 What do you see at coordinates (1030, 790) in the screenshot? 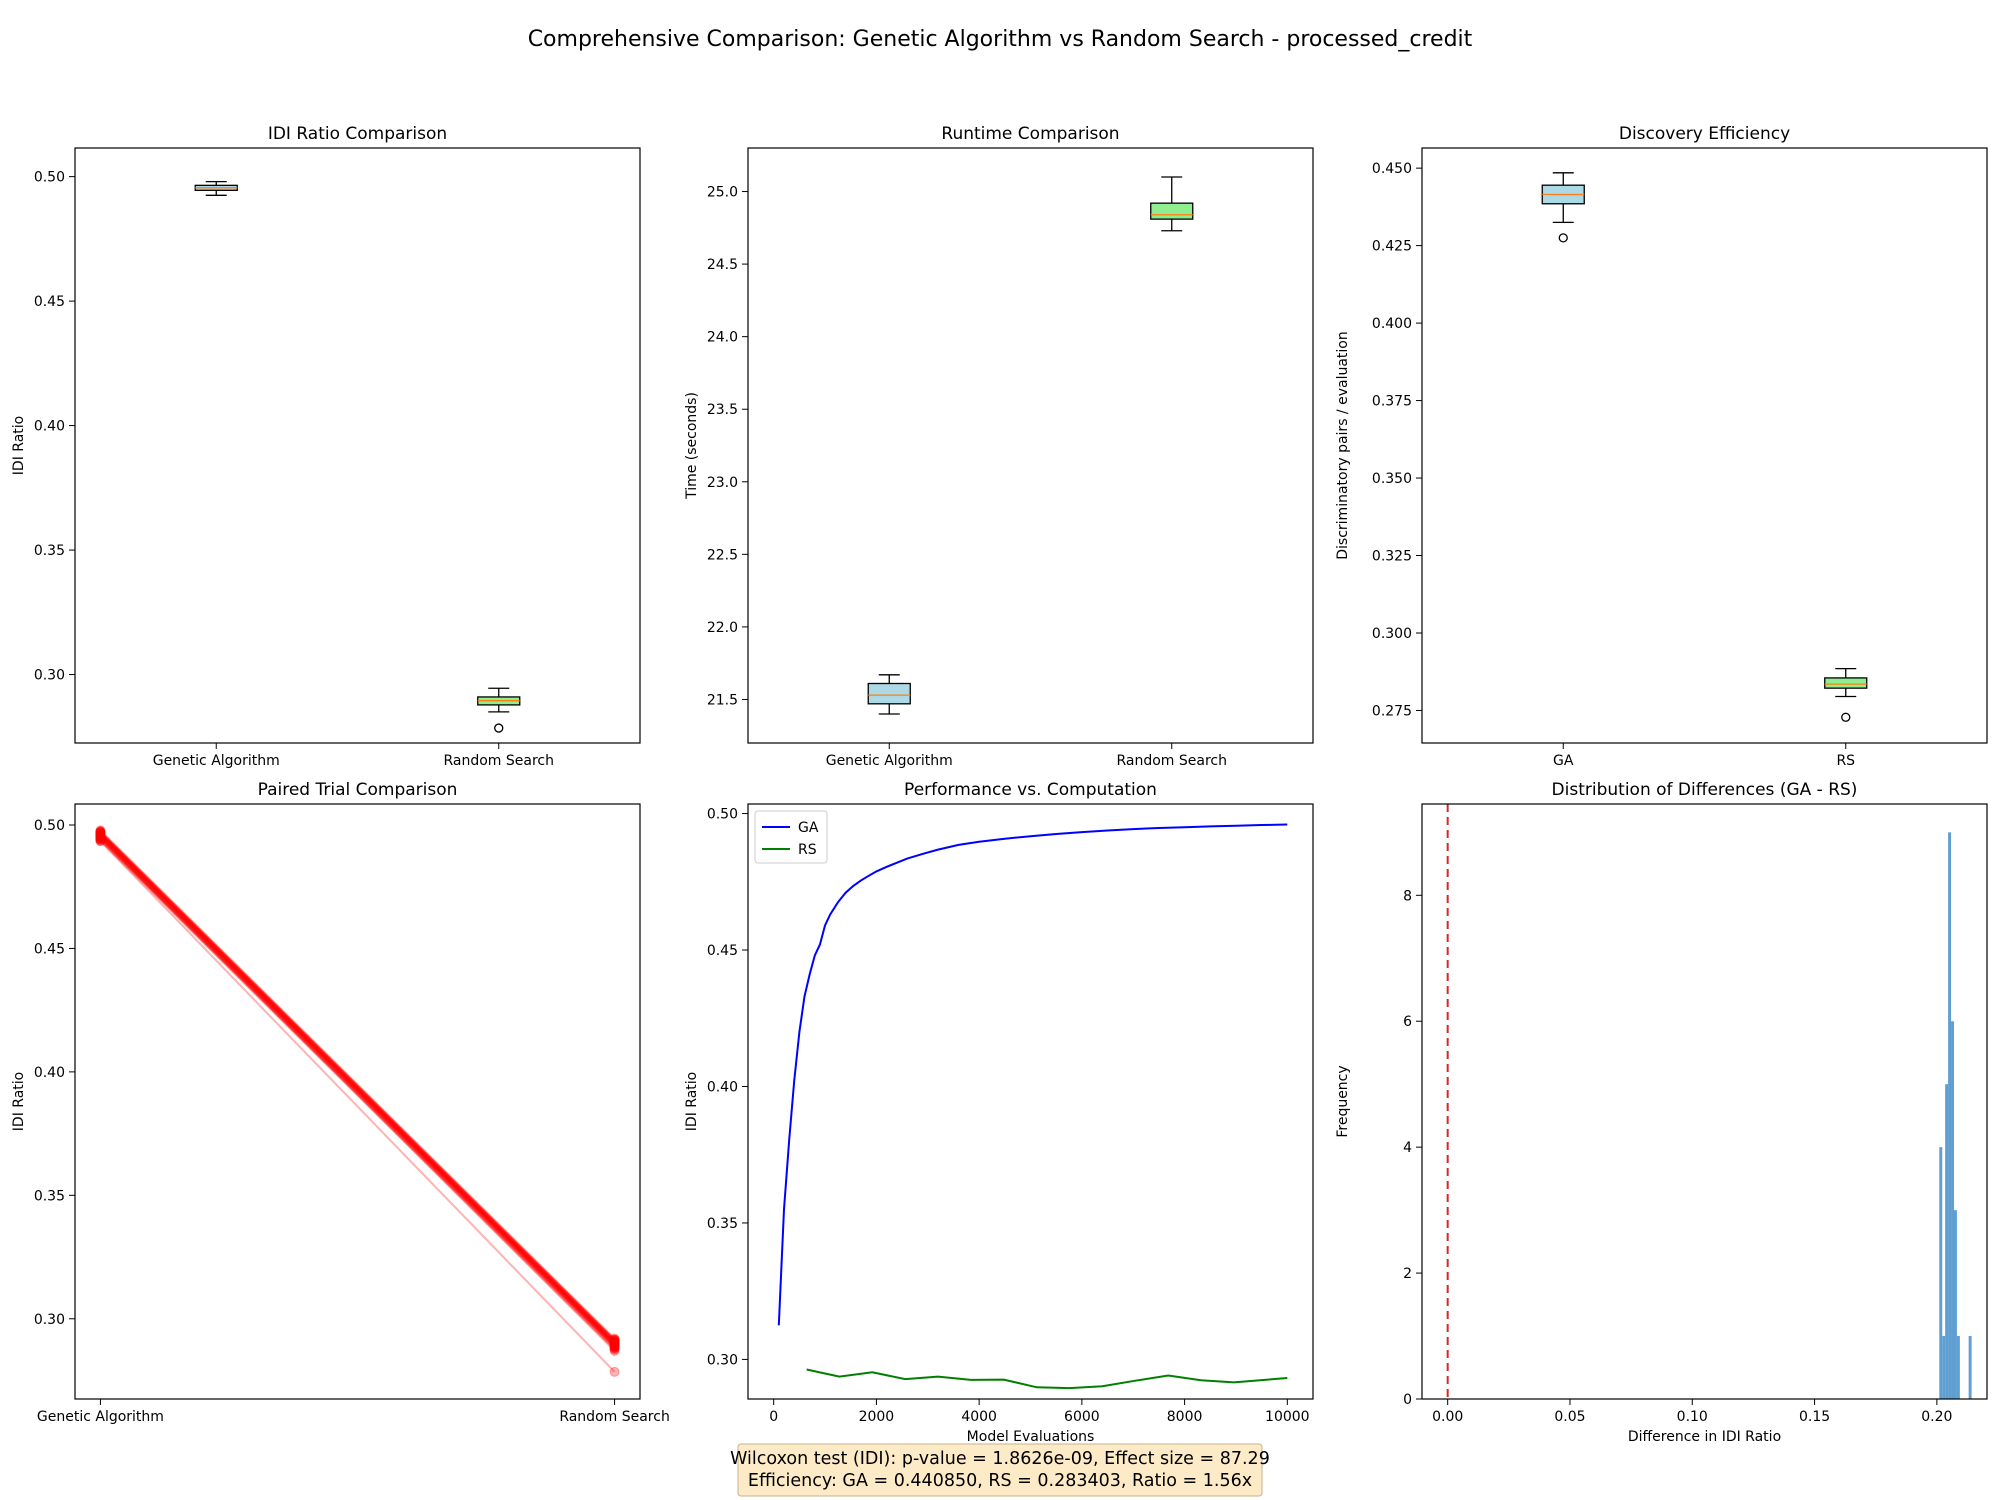
I see `panel-title: Performance vs. Computation` at bounding box center [1030, 790].